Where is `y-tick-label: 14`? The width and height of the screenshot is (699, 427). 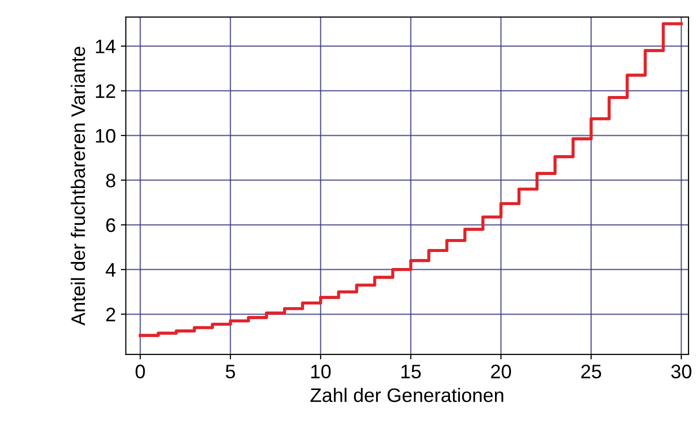
y-tick-label: 14 is located at coordinates (106, 47).